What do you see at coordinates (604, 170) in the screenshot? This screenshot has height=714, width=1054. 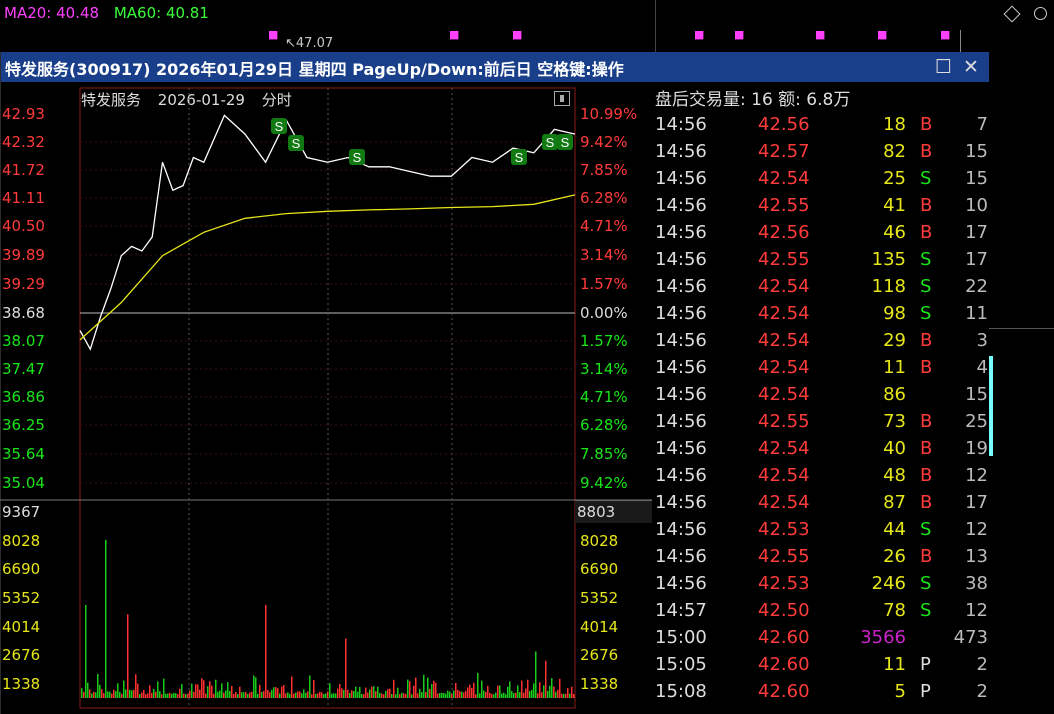 I see `pct-tick-label: 7.85%` at bounding box center [604, 170].